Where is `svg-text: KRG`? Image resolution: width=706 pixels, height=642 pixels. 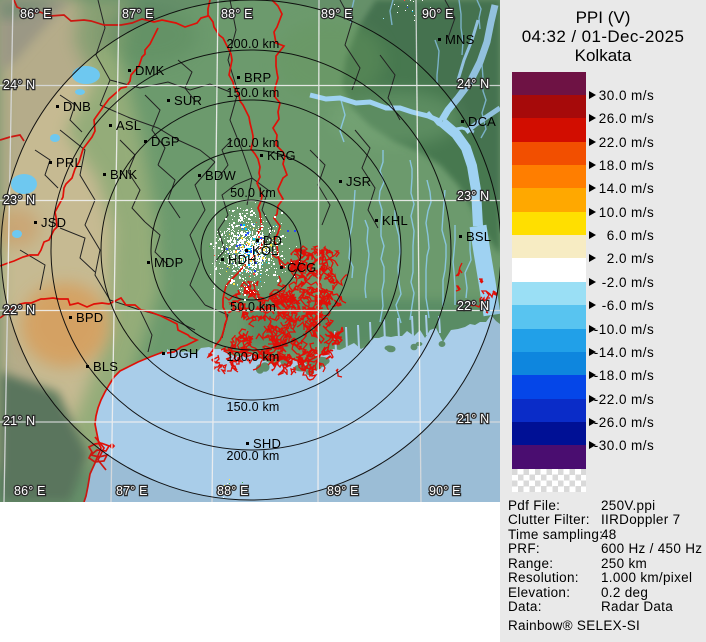
svg-text: KRG is located at coordinates (281, 155).